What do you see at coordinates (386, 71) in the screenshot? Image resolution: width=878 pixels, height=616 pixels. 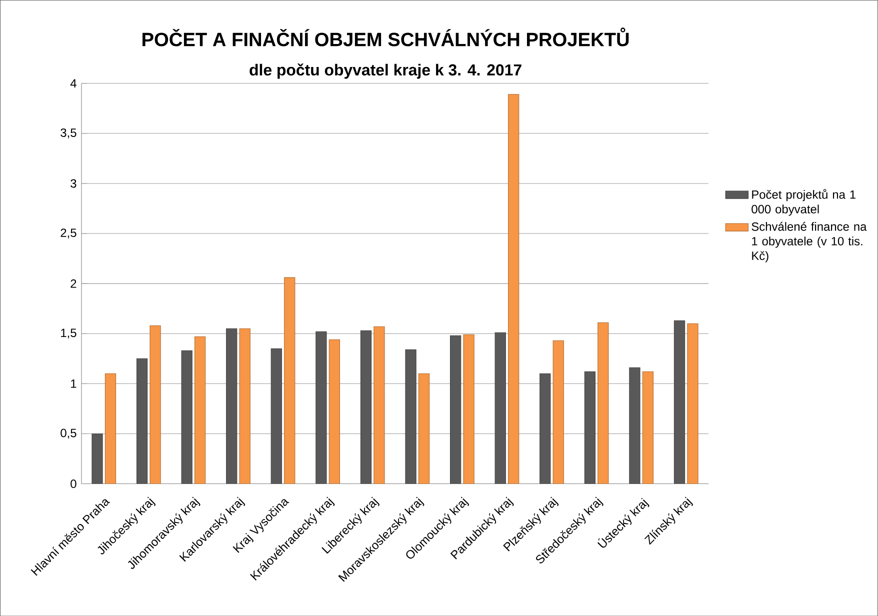 I see `chart-subtitle: dle počtu obyvatel kraje k 3. 4. 2017` at bounding box center [386, 71].